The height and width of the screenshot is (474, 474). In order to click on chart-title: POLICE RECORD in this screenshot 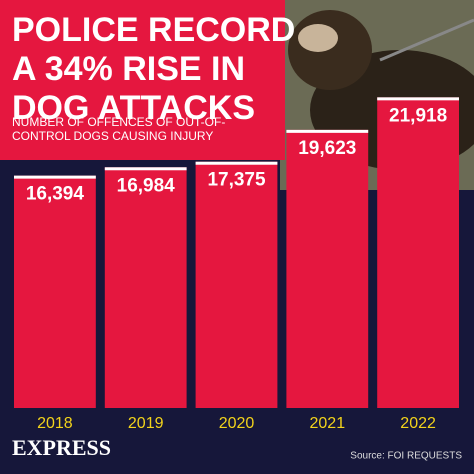, I will do `click(153, 30)`.